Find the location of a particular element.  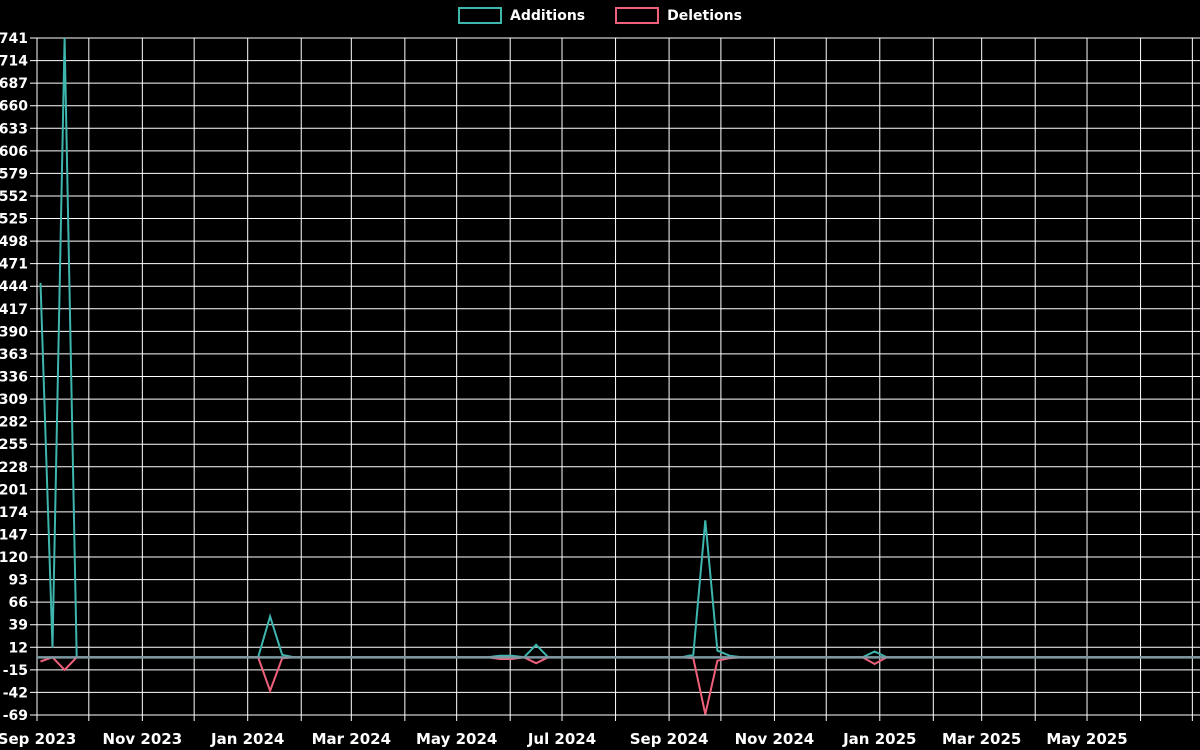

y-tick-label: 498 is located at coordinates (14, 242).